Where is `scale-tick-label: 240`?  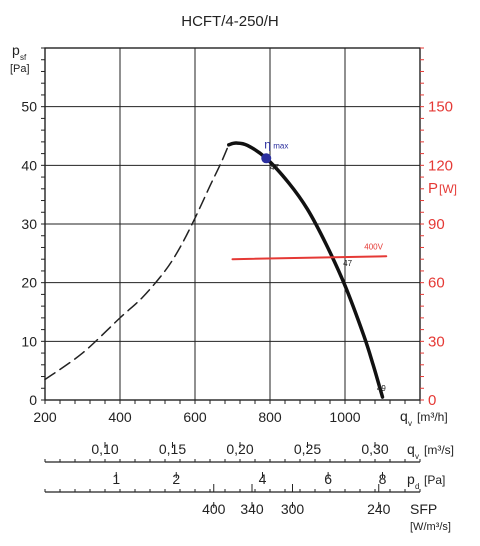
scale-tick-label: 240 is located at coordinates (379, 509).